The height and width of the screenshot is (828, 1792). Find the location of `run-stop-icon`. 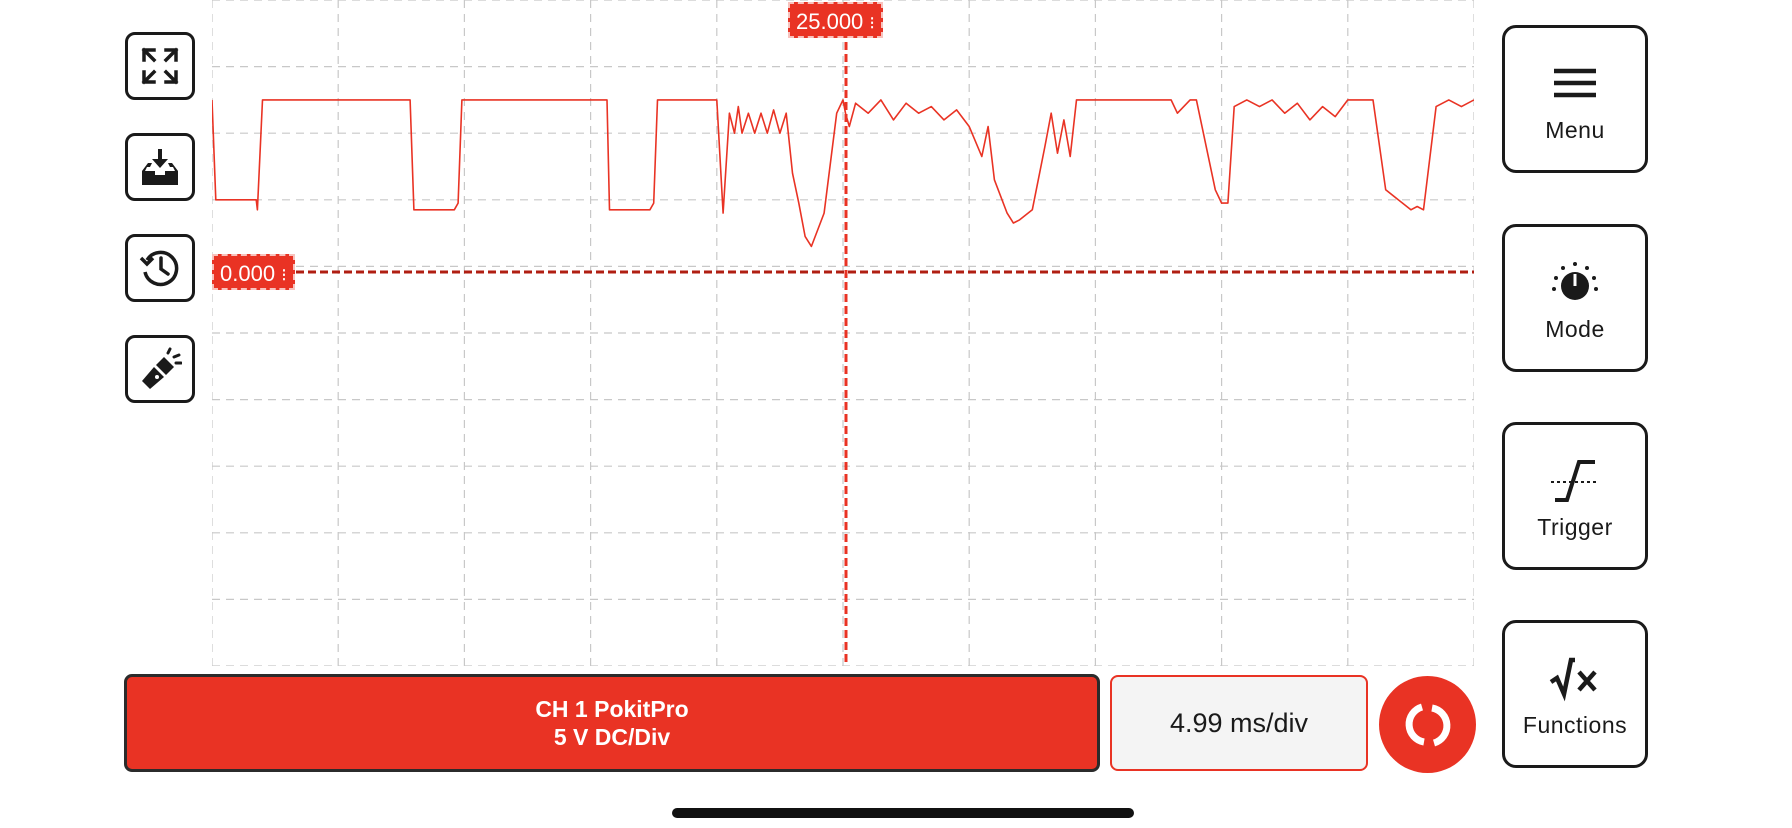

run-stop-icon is located at coordinates (1427, 724).